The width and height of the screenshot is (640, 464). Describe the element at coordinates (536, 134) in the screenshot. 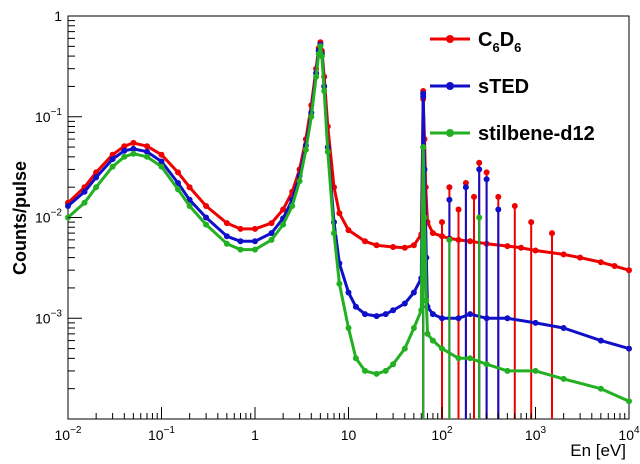

I see `legend-label-stilbene: stilbene-d12` at that location.